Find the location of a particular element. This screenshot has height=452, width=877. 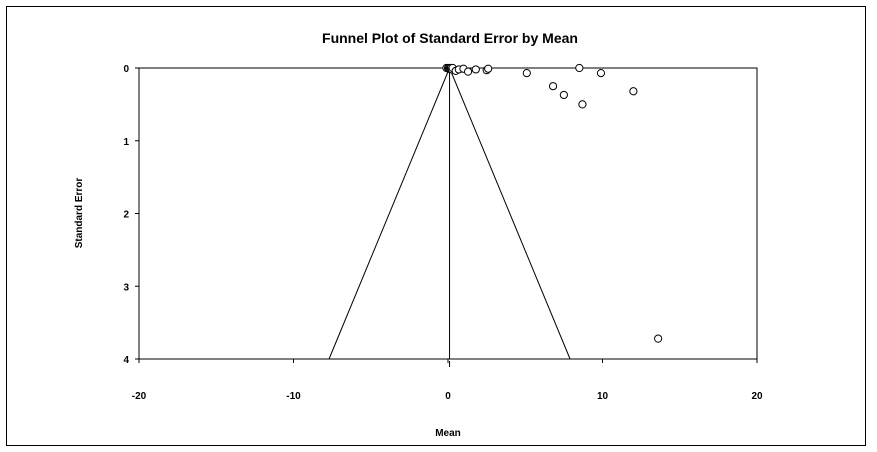

y-tick-label: 3 is located at coordinates (126, 287).